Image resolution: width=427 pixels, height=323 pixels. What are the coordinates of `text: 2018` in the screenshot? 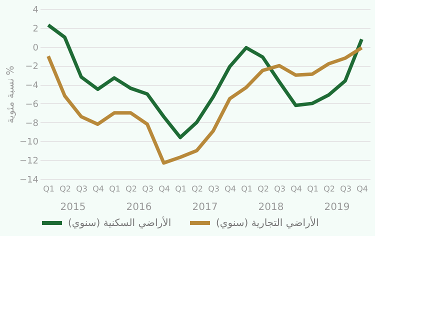 It's located at (271, 207).